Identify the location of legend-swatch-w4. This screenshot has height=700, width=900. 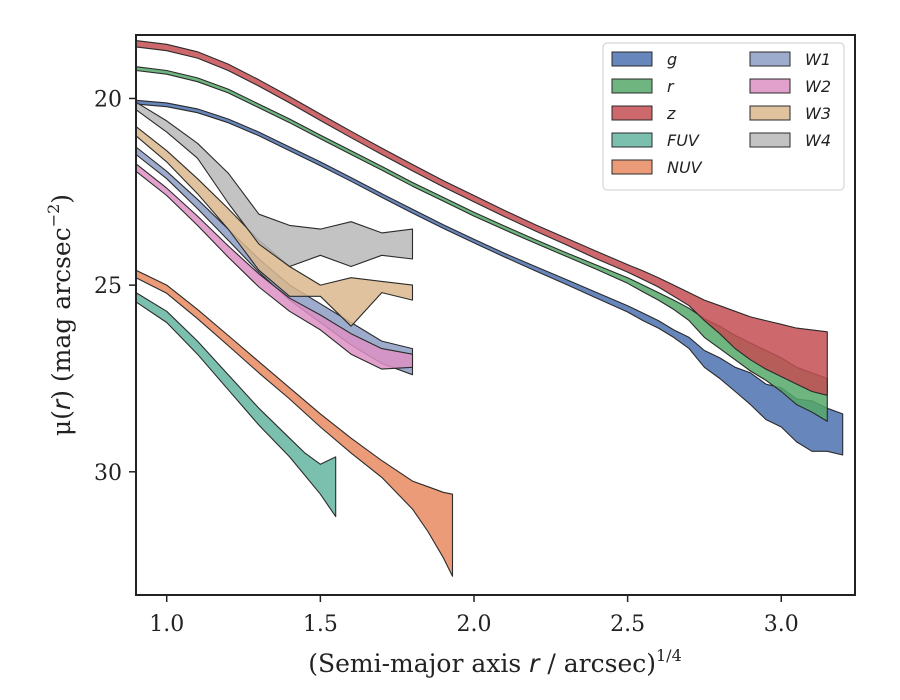
(770, 140).